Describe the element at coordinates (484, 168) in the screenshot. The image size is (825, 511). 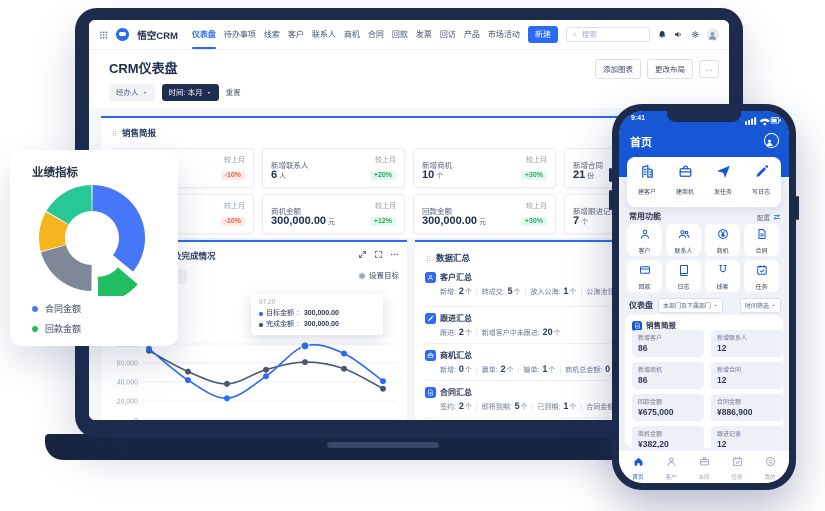
I see `metric-card: 新增商机 10 个 较上月 +30%` at that location.